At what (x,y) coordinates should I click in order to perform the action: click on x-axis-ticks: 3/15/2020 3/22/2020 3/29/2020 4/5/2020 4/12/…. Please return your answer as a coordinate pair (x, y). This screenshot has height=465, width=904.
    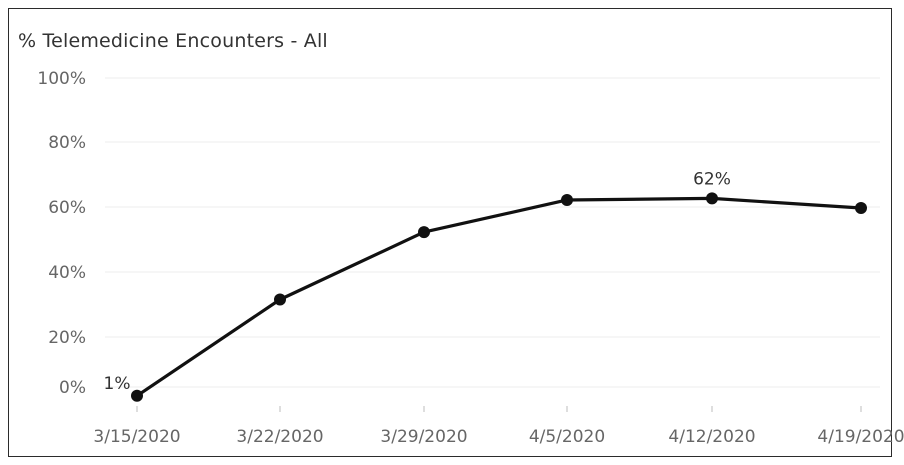
    Looking at the image, I should click on (498, 426).